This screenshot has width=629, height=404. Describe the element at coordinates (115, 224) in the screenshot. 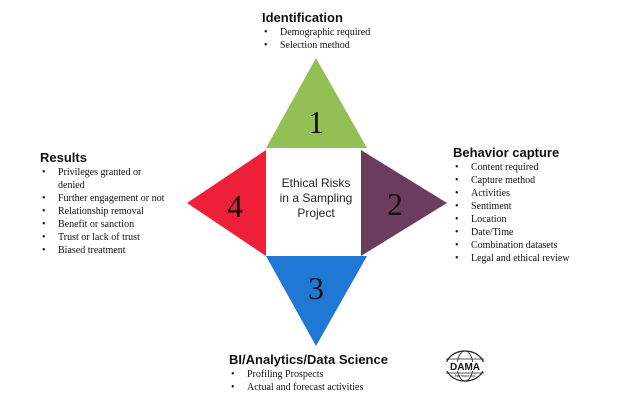

I see `list-item: Benefit or sanction` at that location.